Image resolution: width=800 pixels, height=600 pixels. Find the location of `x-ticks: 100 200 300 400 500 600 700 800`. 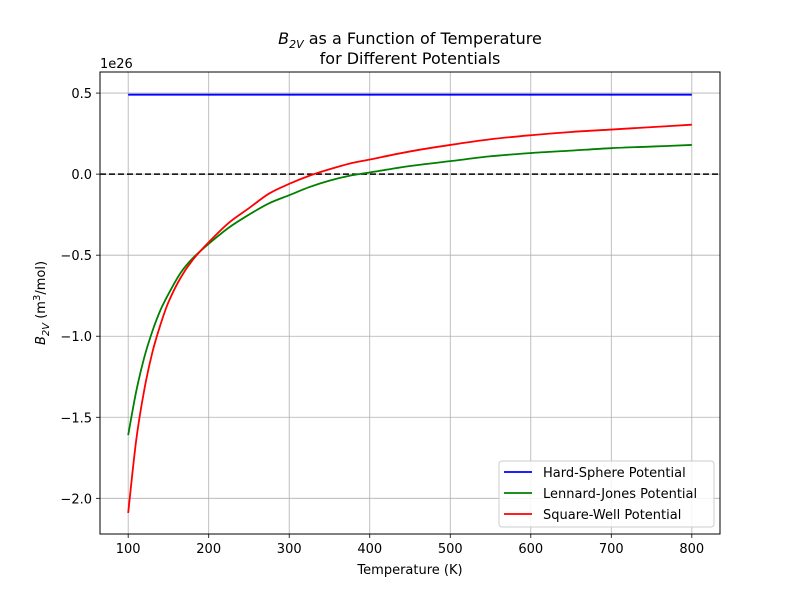

x-ticks: 100 200 300 400 500 600 700 800 is located at coordinates (410, 545).